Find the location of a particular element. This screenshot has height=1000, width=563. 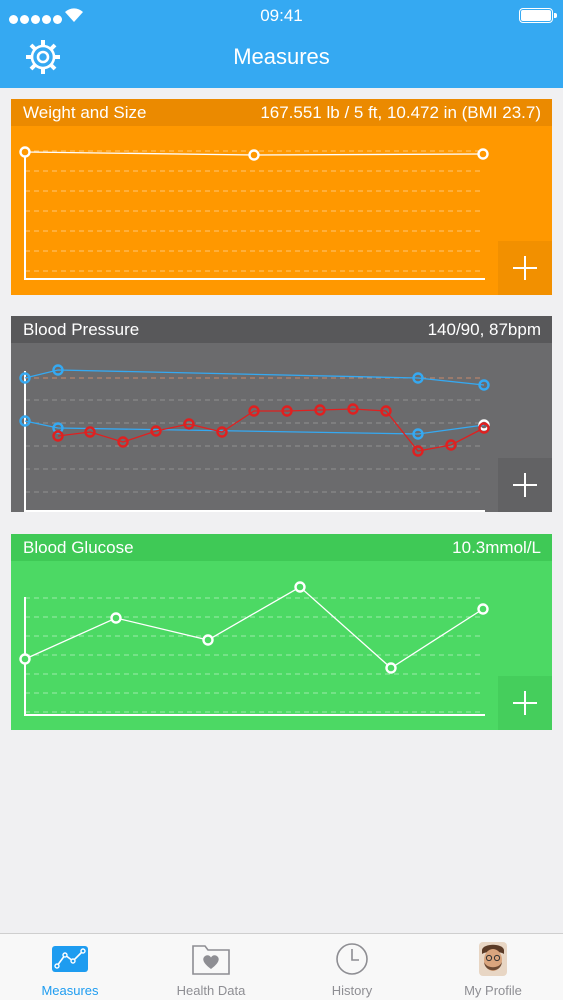

tab-my-profile: My Profile is located at coordinates (493, 967).